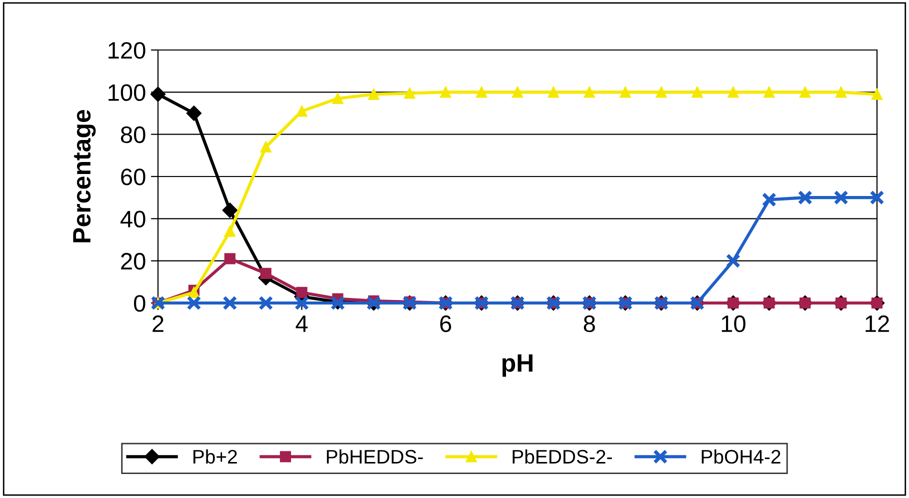 The image size is (909, 498). Describe the element at coordinates (133, 219) in the screenshot. I see `y-tick-label: 40` at that location.